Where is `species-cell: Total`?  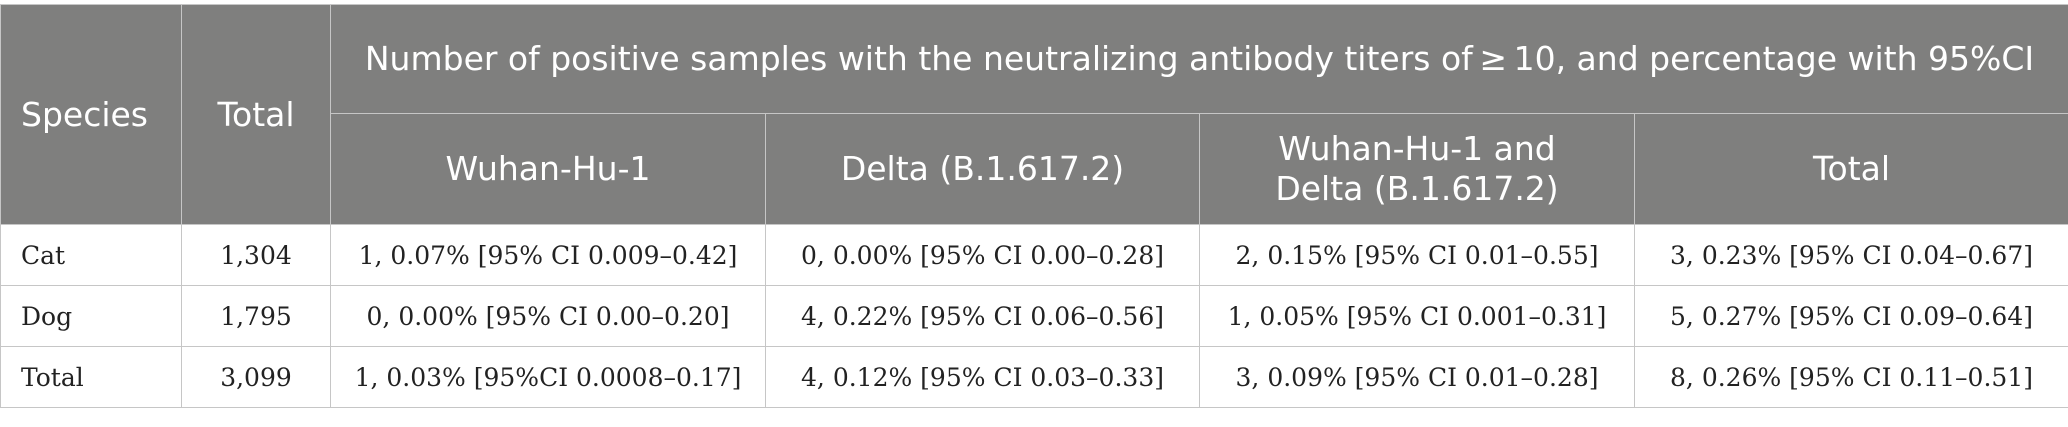
species-cell: Total is located at coordinates (91, 377).